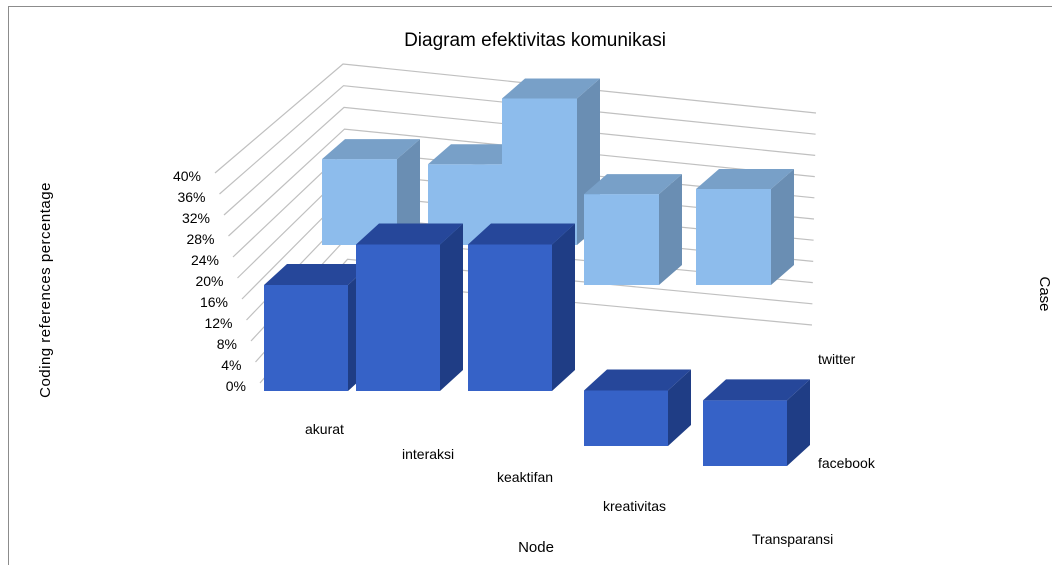 This screenshot has height=569, width=1056. Describe the element at coordinates (1044, 293) in the screenshot. I see `z-axis-title: Case` at that location.